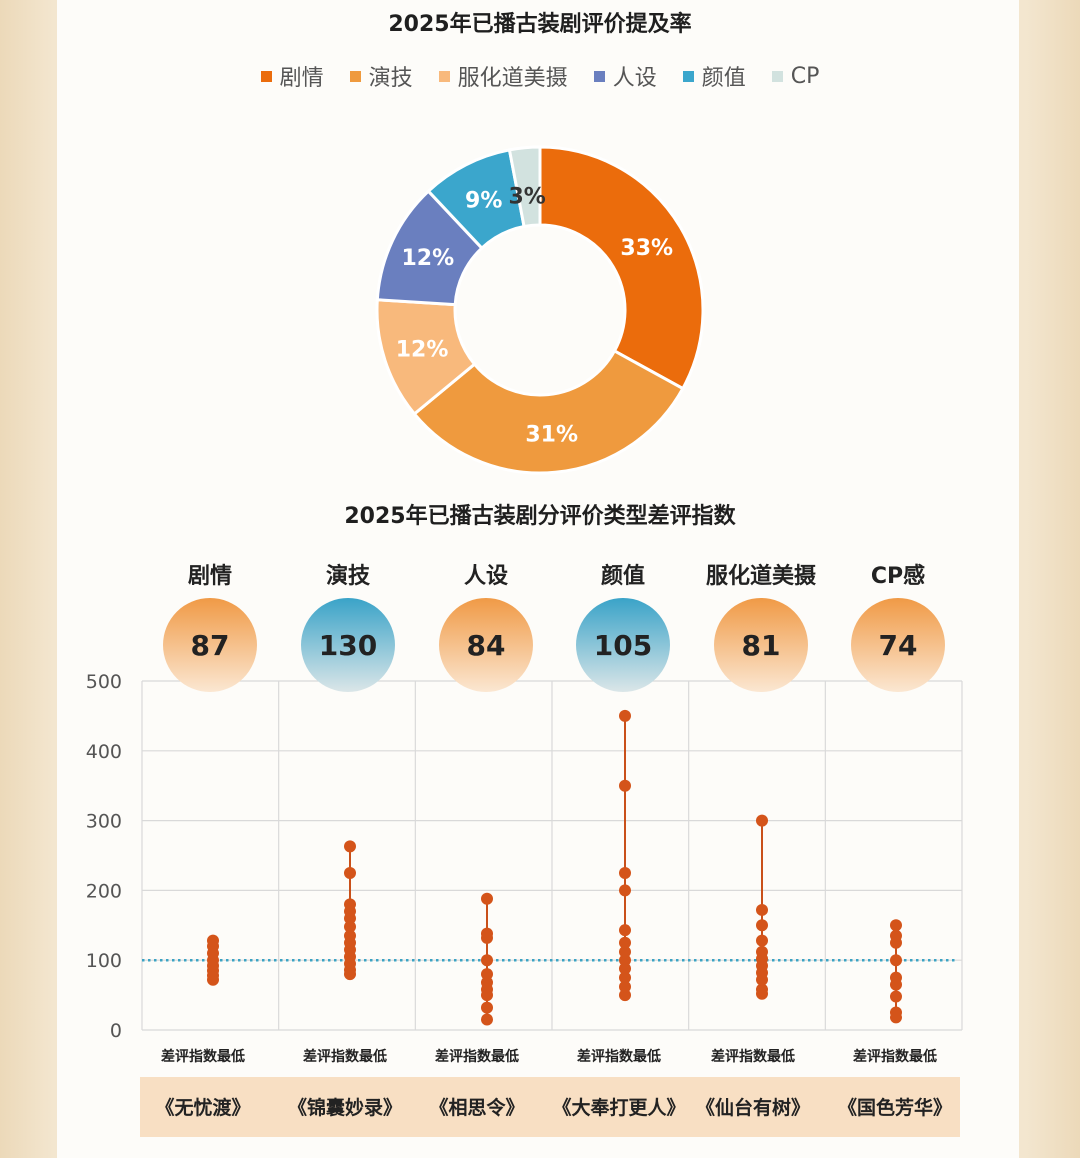 This screenshot has height=1158, width=1080. I want to click on headline-value: 130, so click(348, 645).